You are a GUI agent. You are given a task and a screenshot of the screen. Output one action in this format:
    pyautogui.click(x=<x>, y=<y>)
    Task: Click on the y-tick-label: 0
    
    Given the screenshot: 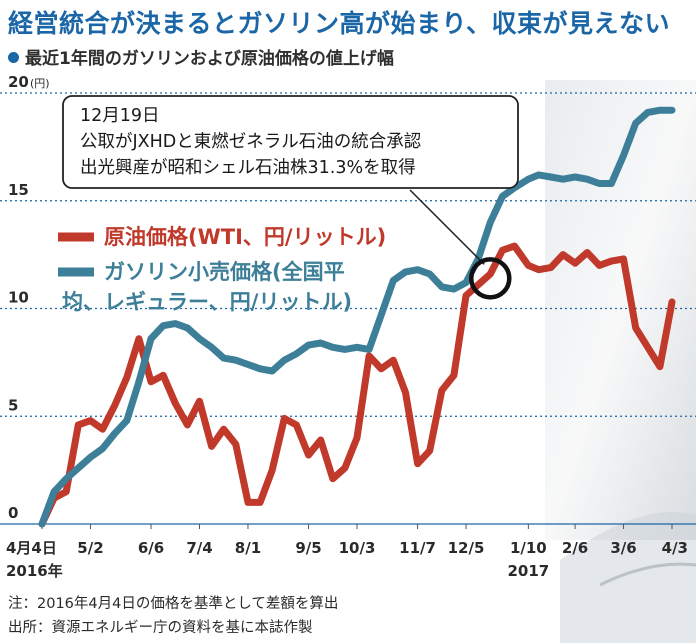 What is the action you would take?
    pyautogui.click(x=13, y=513)
    